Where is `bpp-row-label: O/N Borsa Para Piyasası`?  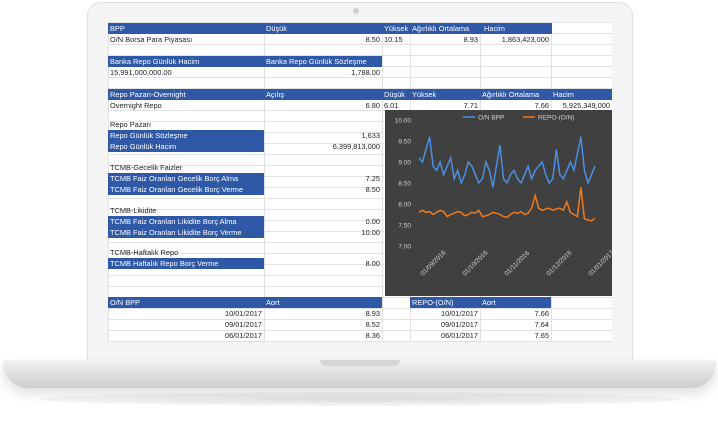
bpp-row-label: O/N Borsa Para Piyasası is located at coordinates (151, 39).